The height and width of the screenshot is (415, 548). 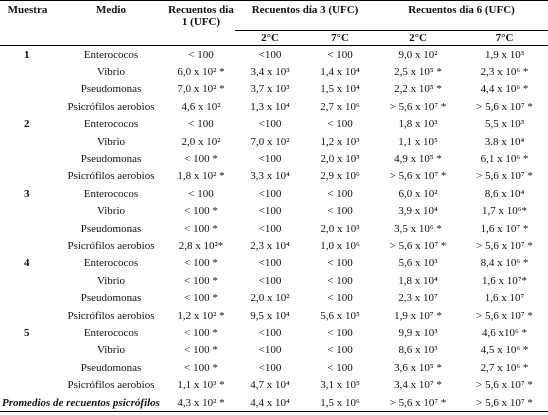 What do you see at coordinates (418, 54) in the screenshot?
I see `value-cell: 9,0 x 10²` at bounding box center [418, 54].